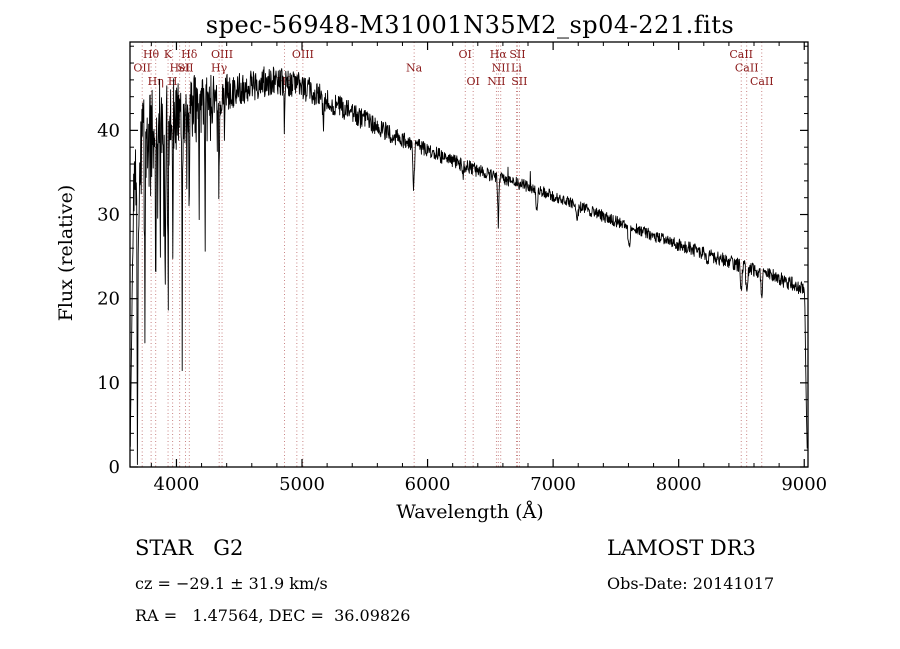 This screenshot has width=900, height=649. Describe the element at coordinates (219, 68) in the screenshot. I see `spectral-line-label: Hγ` at that location.